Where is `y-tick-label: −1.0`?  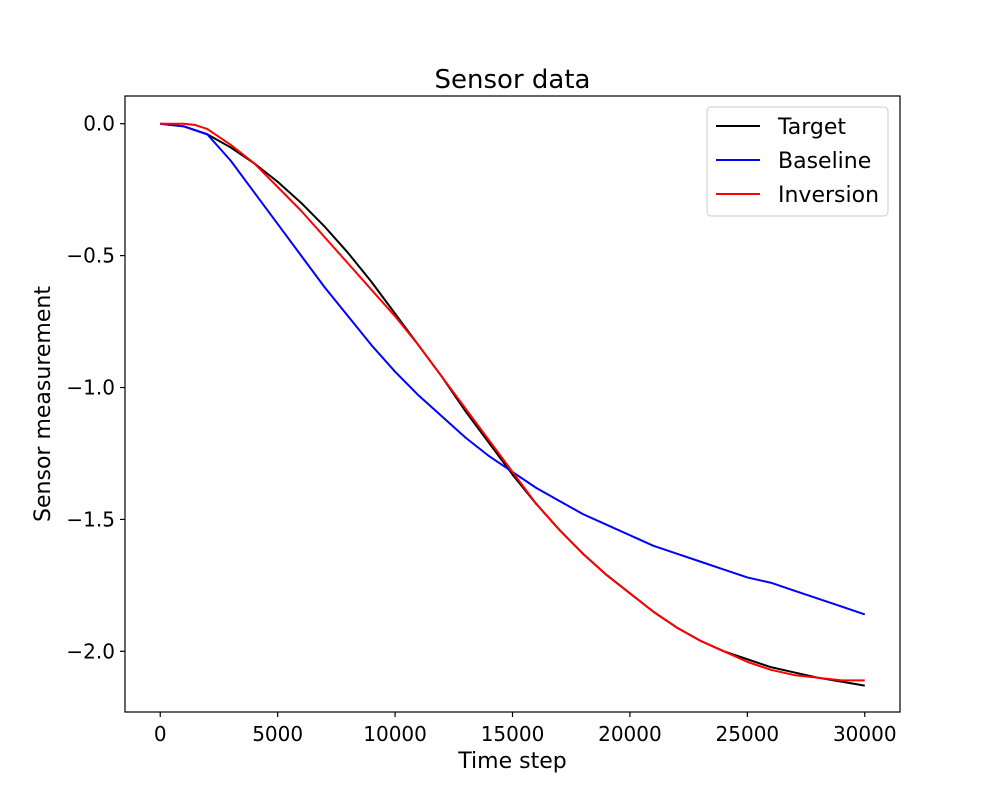
y-tick-label: −1.0 is located at coordinates (90, 388).